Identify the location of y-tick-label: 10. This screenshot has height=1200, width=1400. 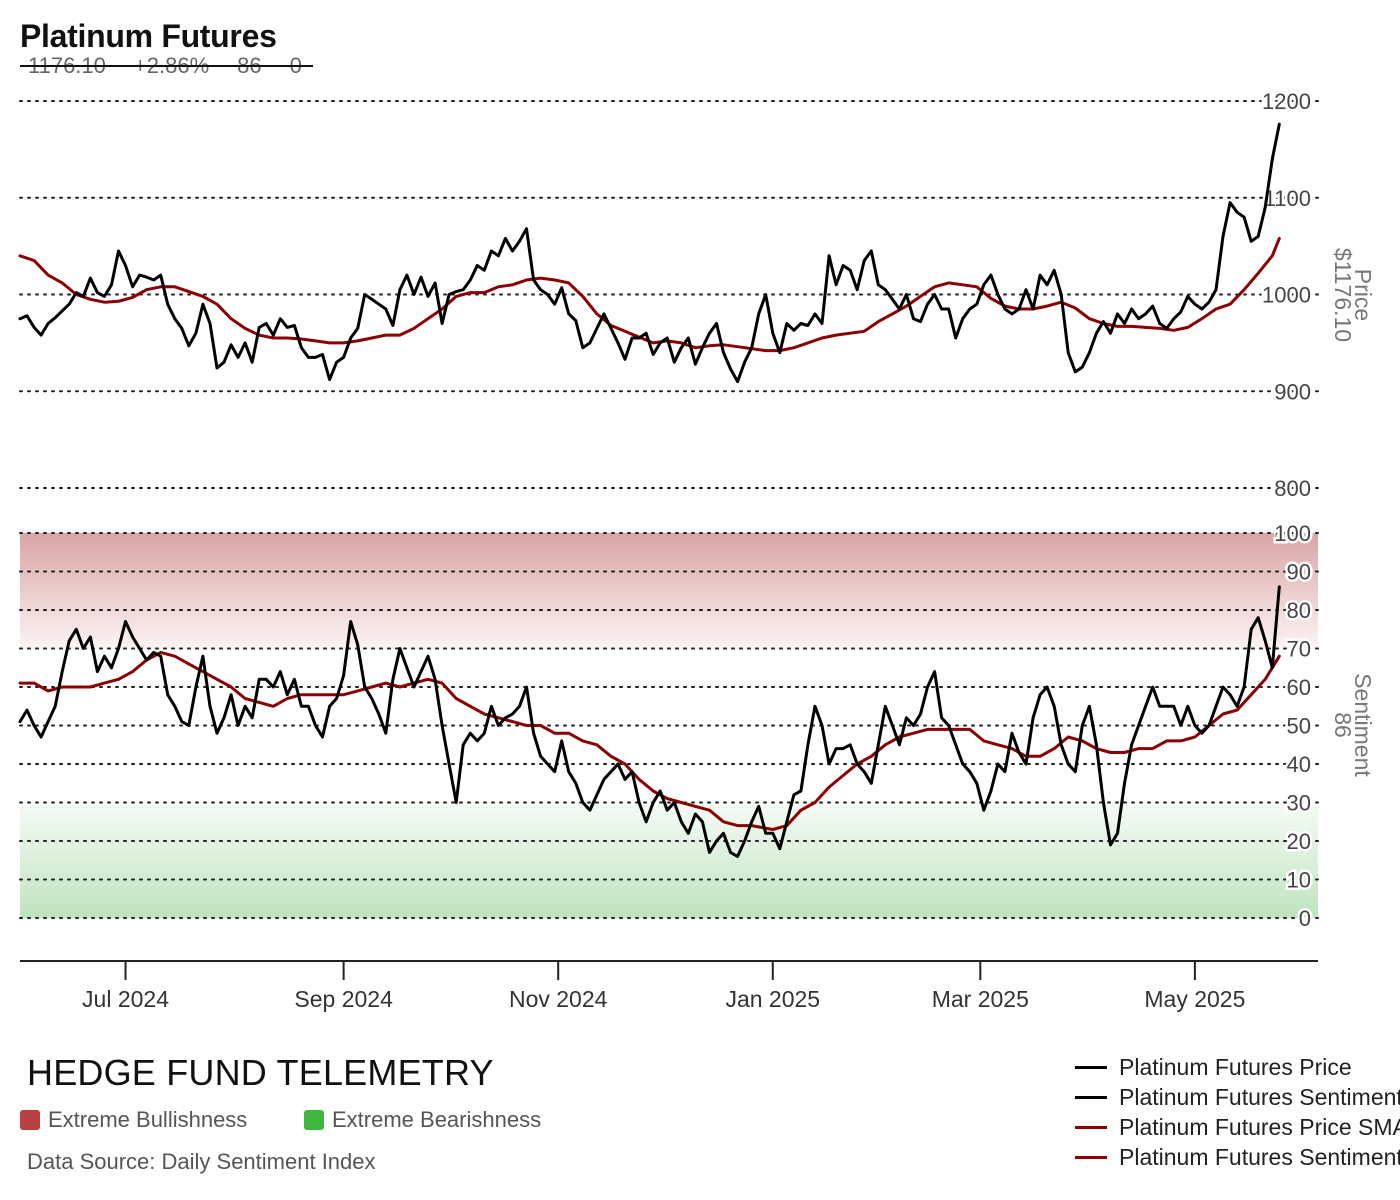
(1299, 880).